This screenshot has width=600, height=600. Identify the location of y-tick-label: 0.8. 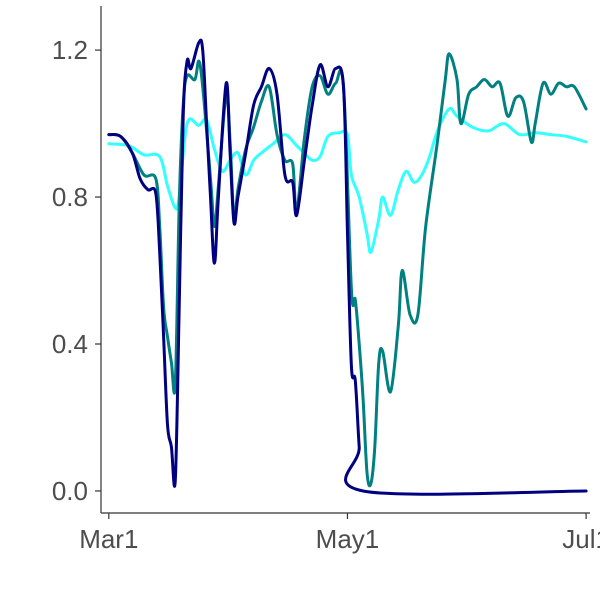
(70, 197).